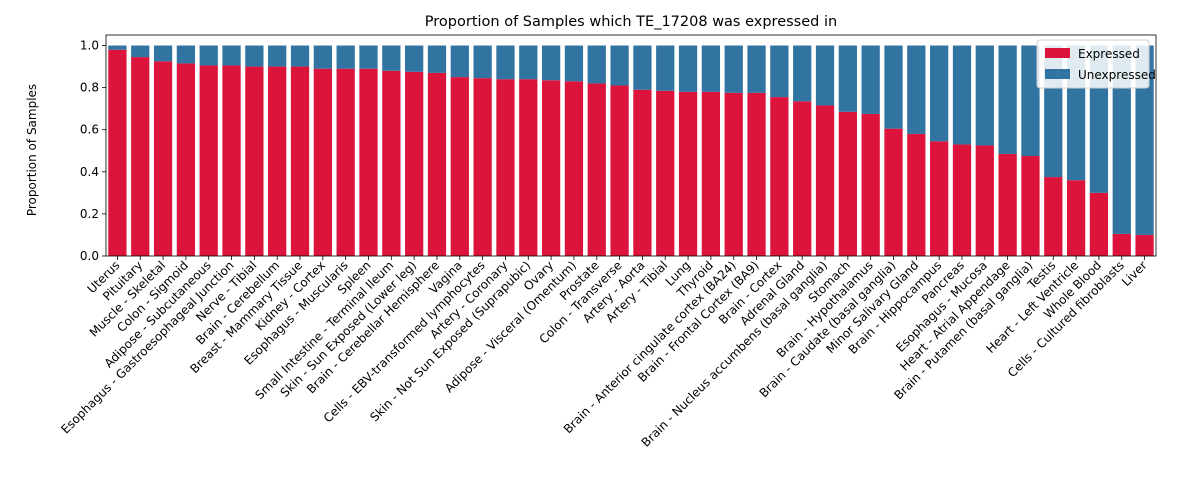  Describe the element at coordinates (89, 88) in the screenshot. I see `y-tick-label: 0.8` at that location.